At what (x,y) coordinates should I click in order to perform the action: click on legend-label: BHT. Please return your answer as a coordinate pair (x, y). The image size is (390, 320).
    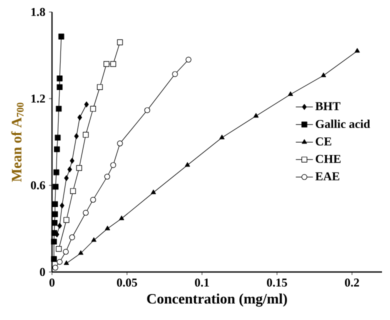
    Looking at the image, I should click on (327, 106).